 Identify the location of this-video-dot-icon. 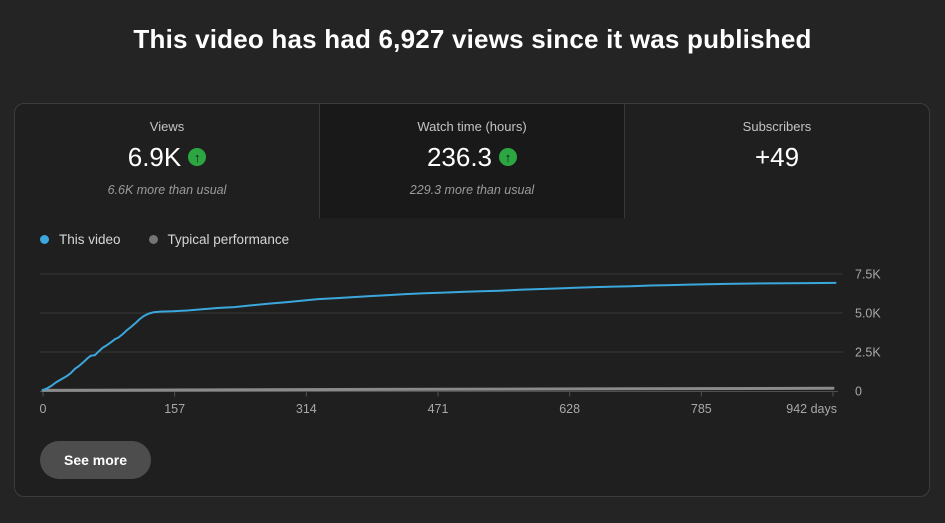
(44, 239).